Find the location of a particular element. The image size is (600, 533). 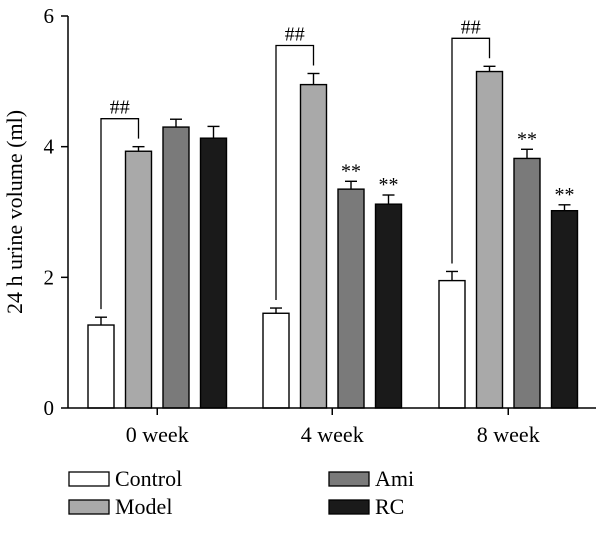

significance-bracket-label-0: ## is located at coordinates (120, 108).